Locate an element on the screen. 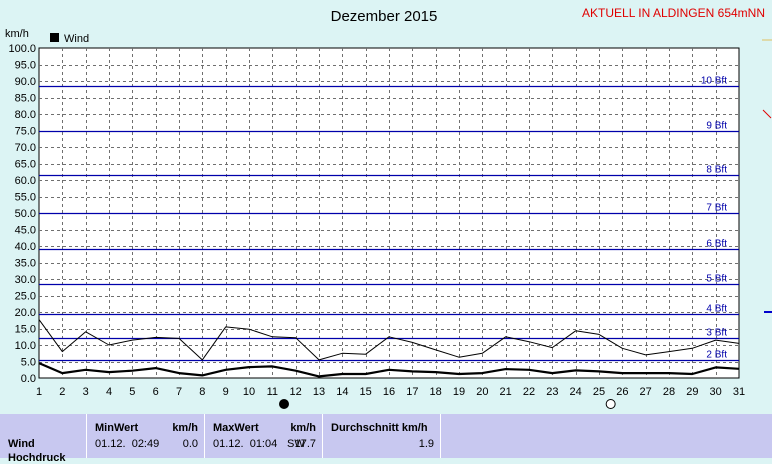 The height and width of the screenshot is (464, 772). x-tick-label-17: 18 is located at coordinates (436, 392).